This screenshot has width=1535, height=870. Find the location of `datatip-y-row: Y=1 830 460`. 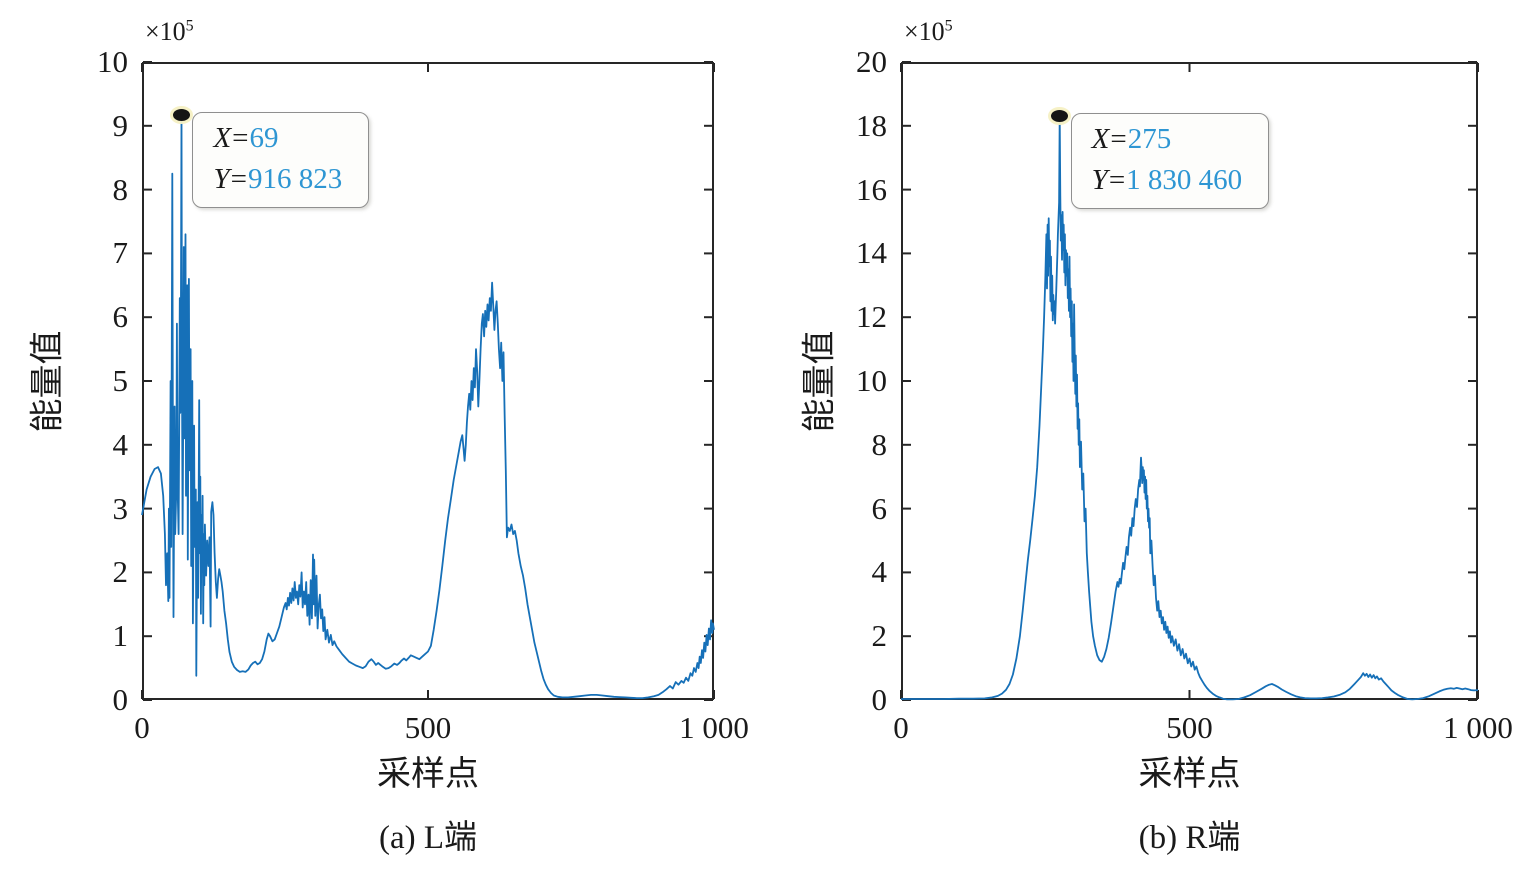

datatip-y-row: Y=1 830 460 is located at coordinates (1167, 180).